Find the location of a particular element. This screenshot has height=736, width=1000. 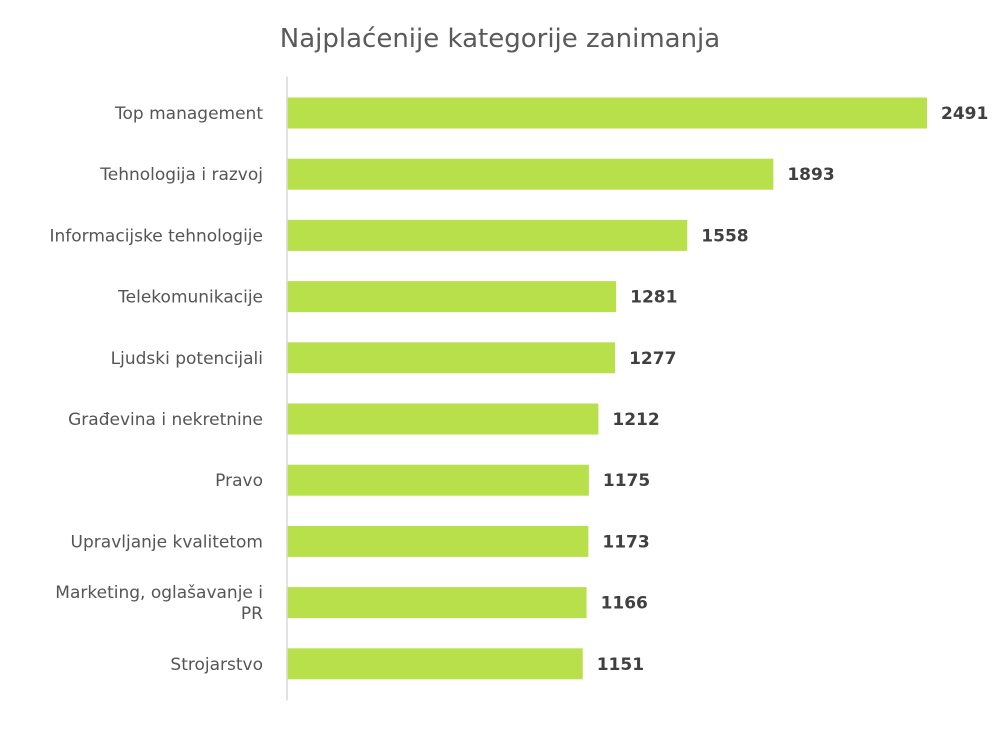

category-label-line: Telekomunikacije is located at coordinates (190, 298).